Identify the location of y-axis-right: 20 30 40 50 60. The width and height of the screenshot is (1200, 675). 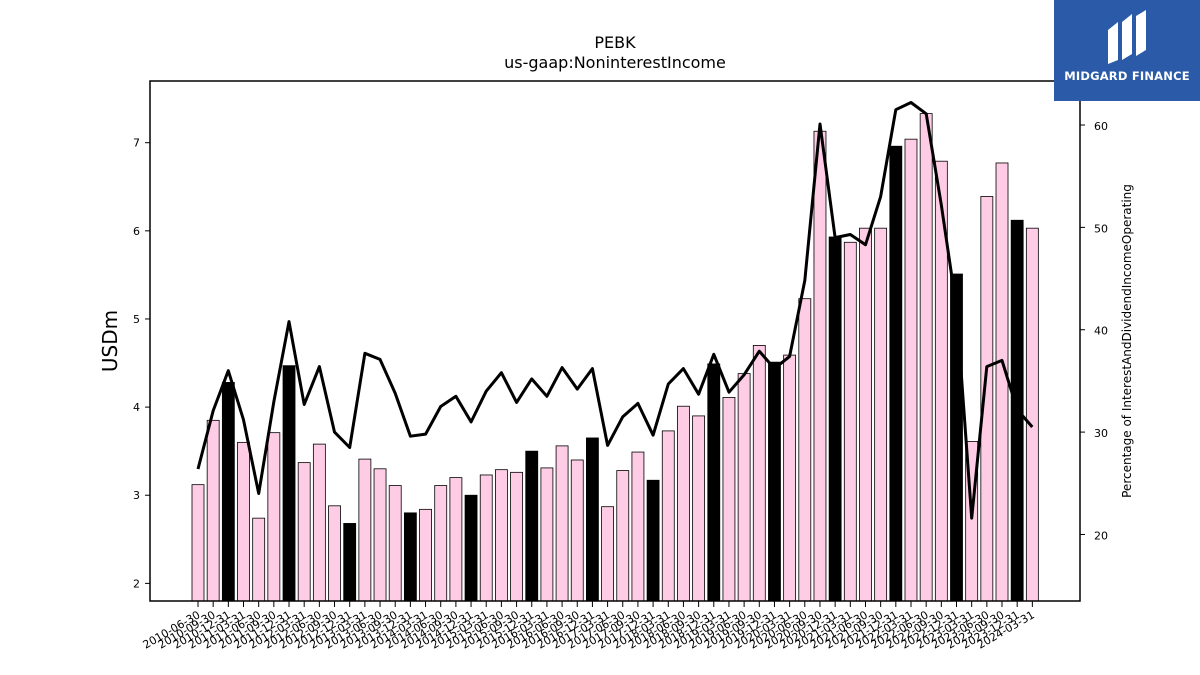
(1094, 331).